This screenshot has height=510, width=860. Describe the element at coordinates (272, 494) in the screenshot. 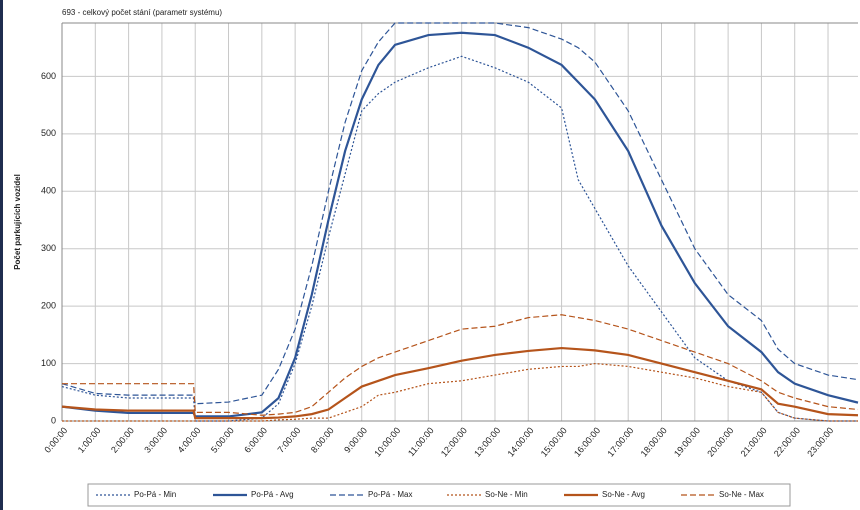

I see `legend-label: Po-Pá - Avg` at that location.